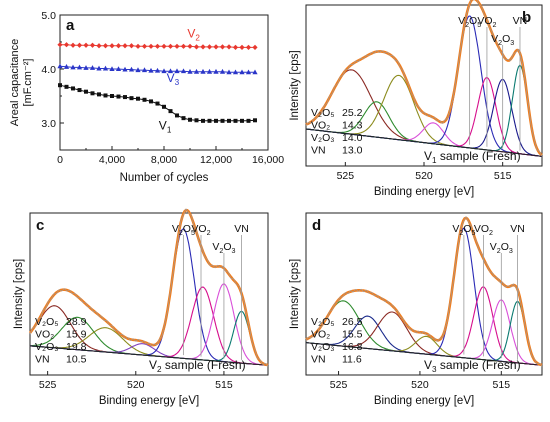  I want to click on series-label: V1, so click(165, 126).